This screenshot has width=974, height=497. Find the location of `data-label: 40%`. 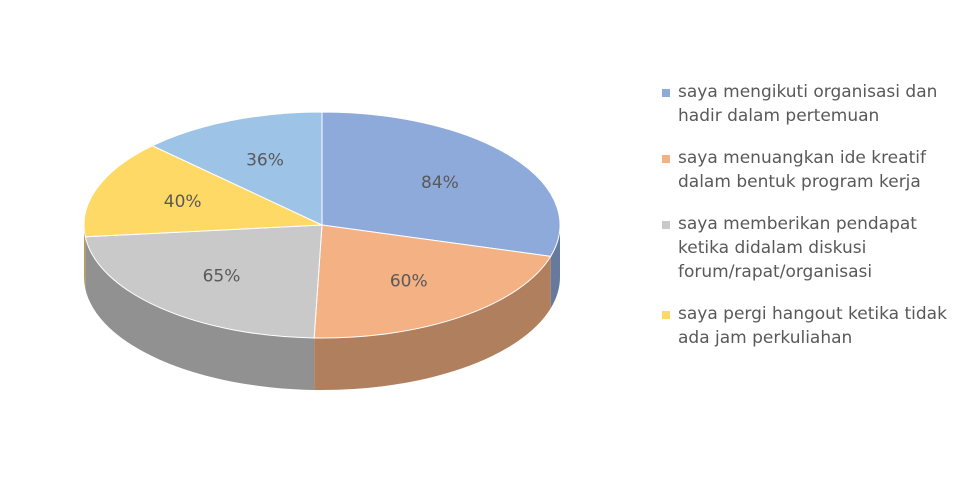

data-label: 40% is located at coordinates (183, 202).